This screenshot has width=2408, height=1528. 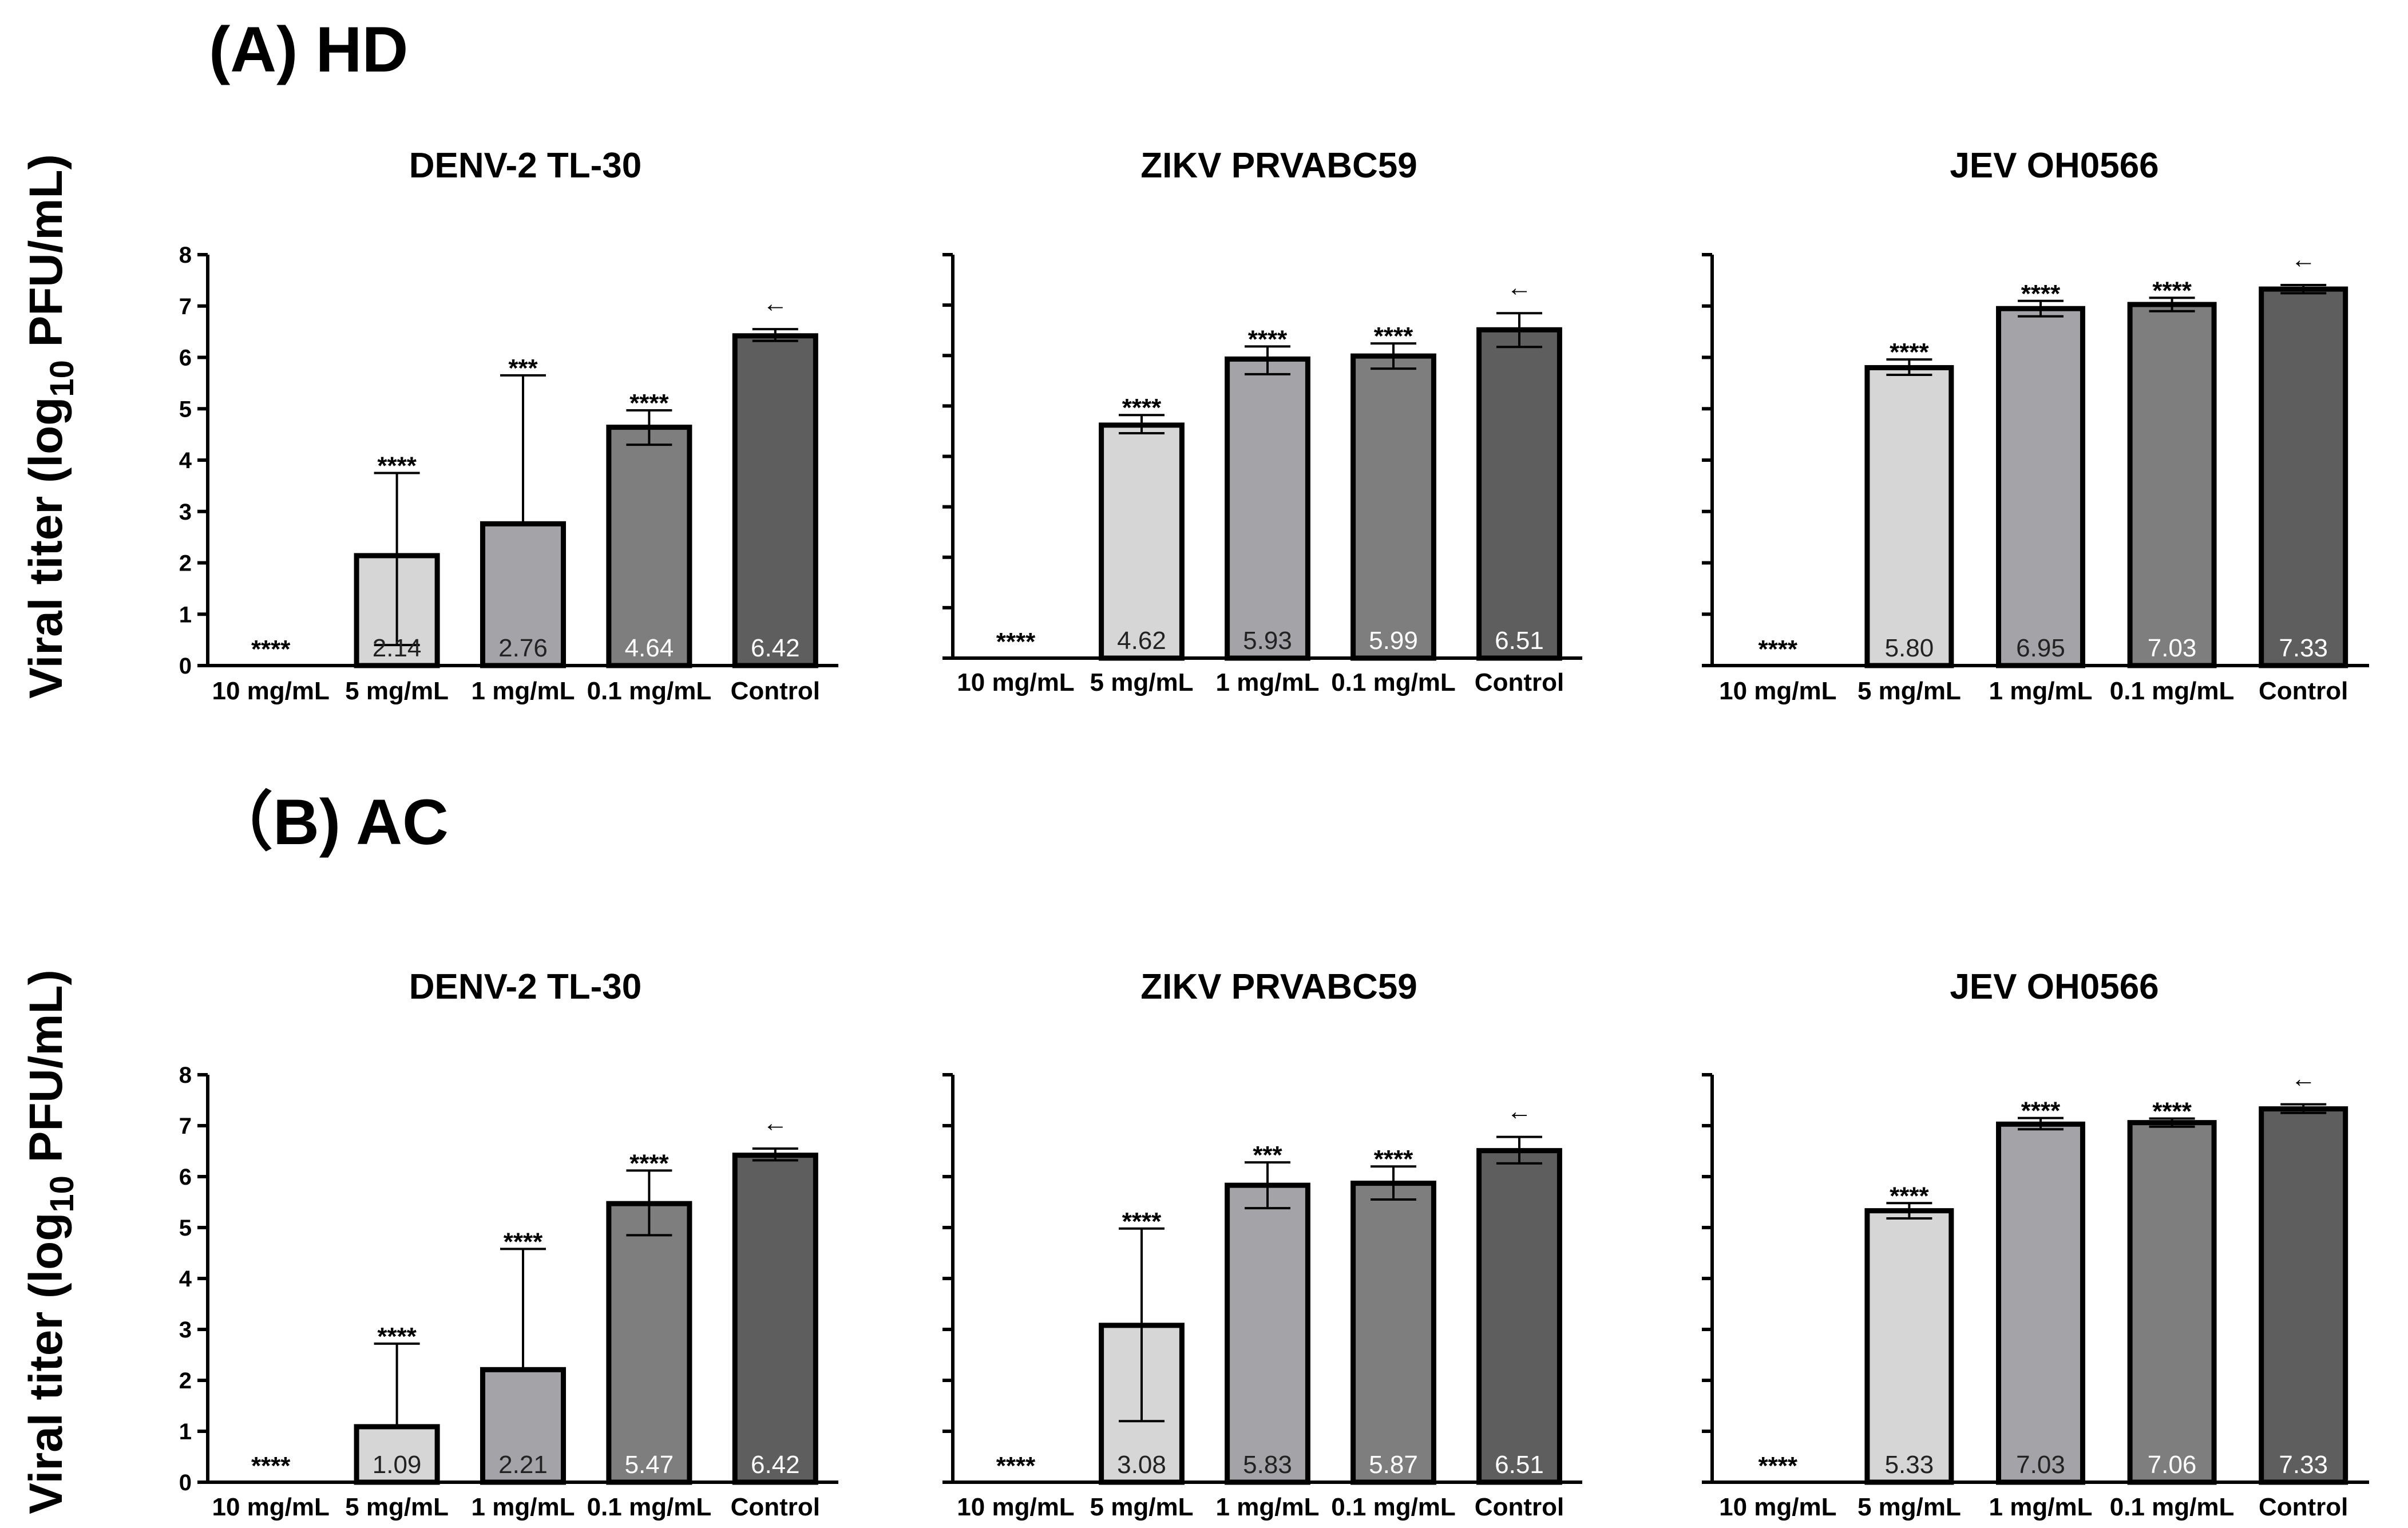 I want to click on data-label: 2.21, so click(x=523, y=1465).